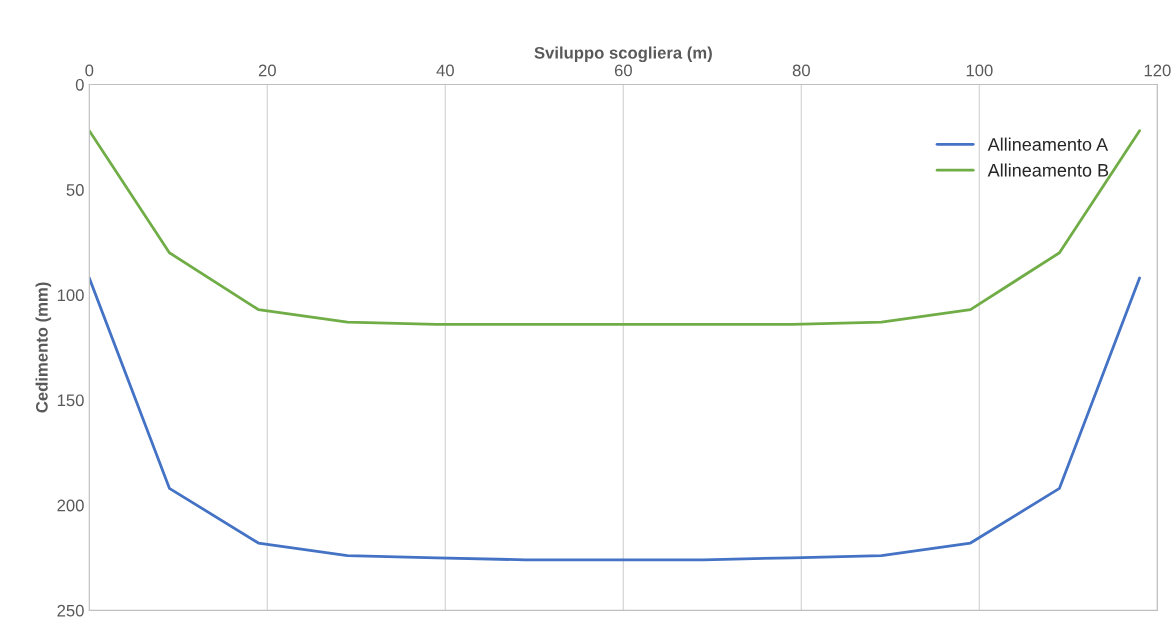 Image resolution: width=1175 pixels, height=626 pixels. What do you see at coordinates (1048, 170) in the screenshot?
I see `legend-label: Allineamento B` at bounding box center [1048, 170].